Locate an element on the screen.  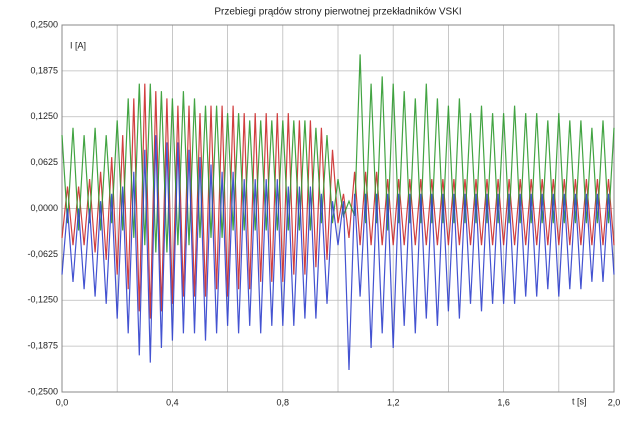
x-tick-label: 0,8 is located at coordinates (283, 402).